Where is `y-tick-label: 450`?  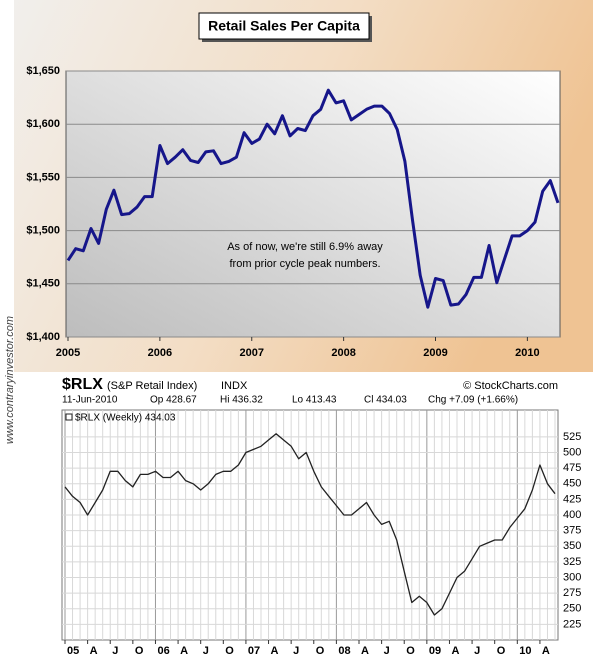
y-tick-label: 450 is located at coordinates (572, 484).